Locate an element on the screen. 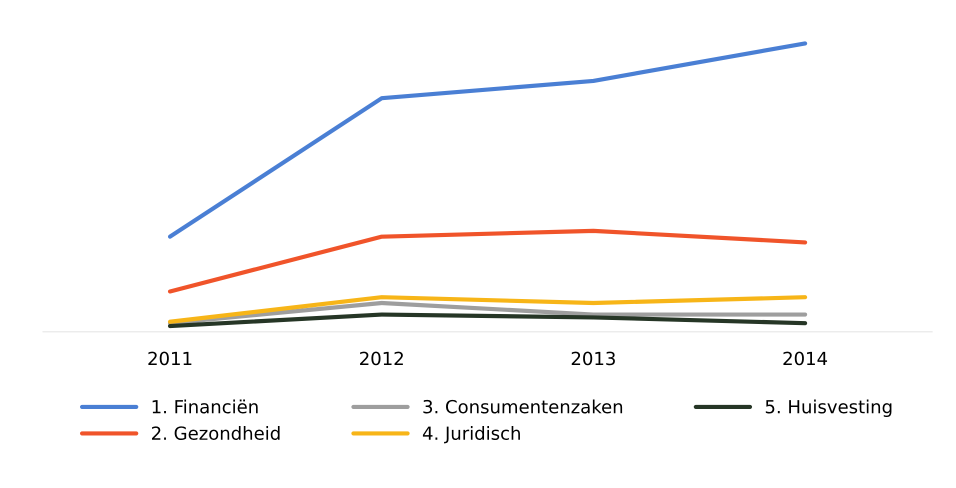 The height and width of the screenshot is (488, 956). x-tick-label: 2012 is located at coordinates (381, 359).